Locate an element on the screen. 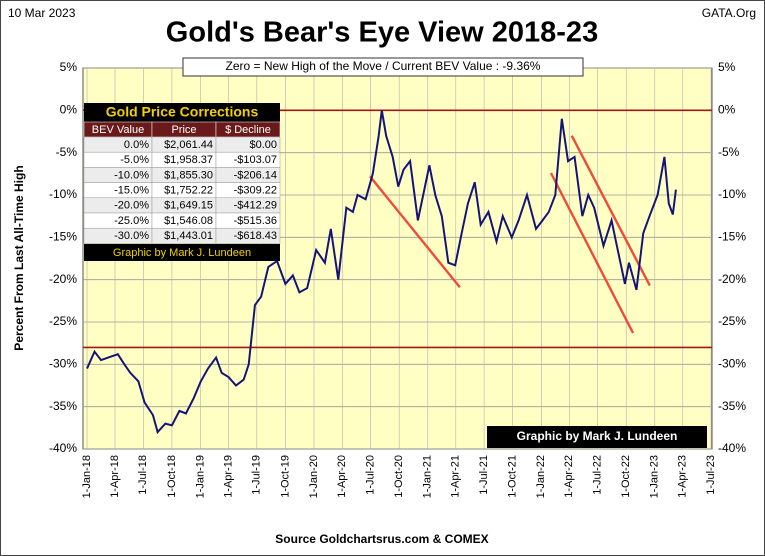 This screenshot has height=556, width=765. x-tick-label: 1-Jul-20 is located at coordinates (371, 475).